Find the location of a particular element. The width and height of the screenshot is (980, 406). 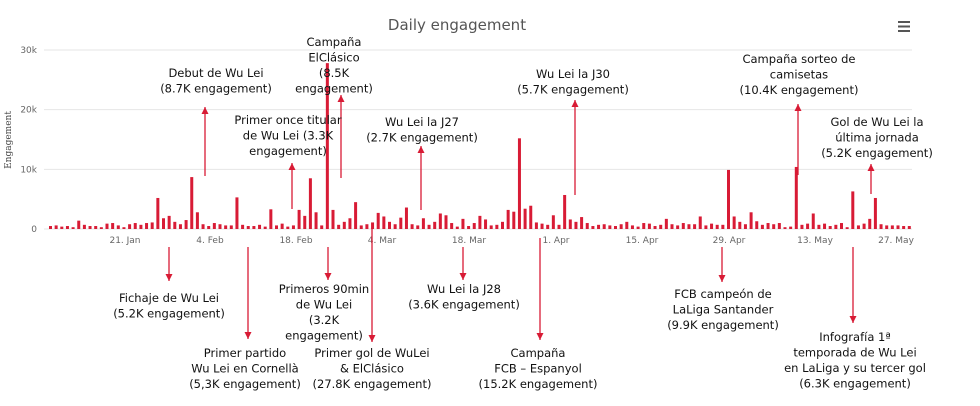

y-axis-ticks: 0 10k 20k 30k is located at coordinates (28, 140).